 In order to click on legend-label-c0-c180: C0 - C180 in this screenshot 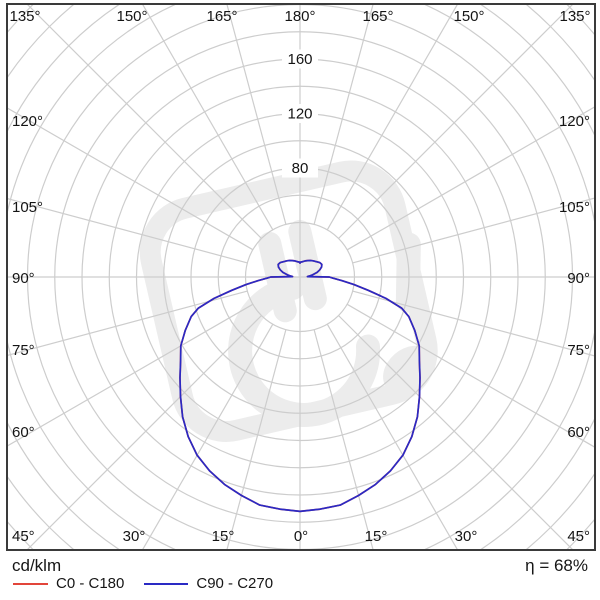, I will do `click(90, 583)`.